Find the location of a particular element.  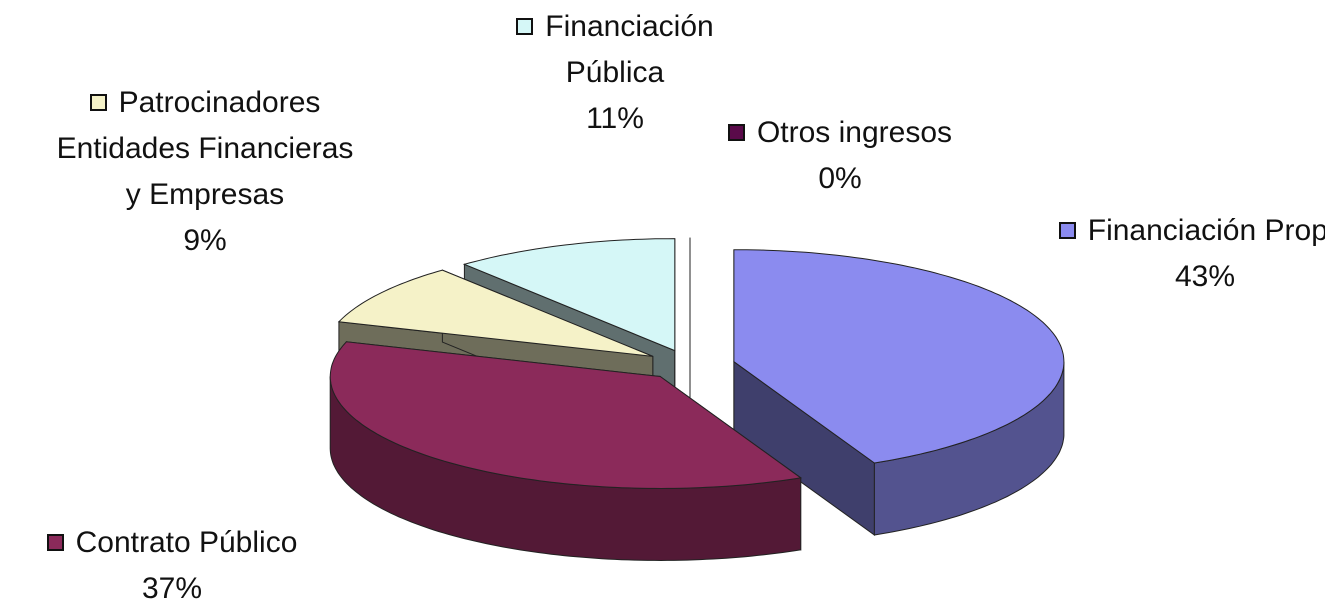

data-label: Contrato Público 37% is located at coordinates (172, 564).